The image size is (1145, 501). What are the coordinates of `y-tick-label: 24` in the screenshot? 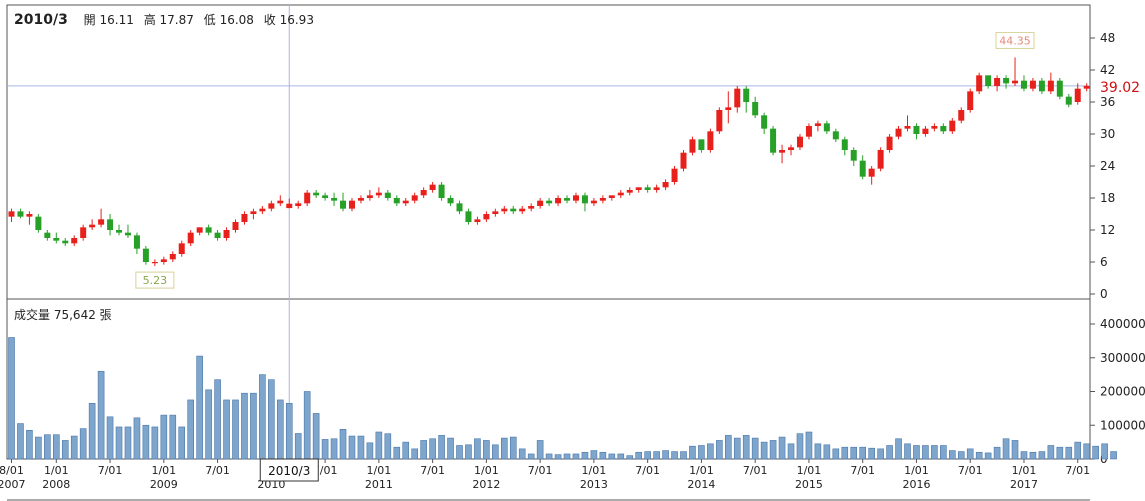 It's located at (1107, 166).